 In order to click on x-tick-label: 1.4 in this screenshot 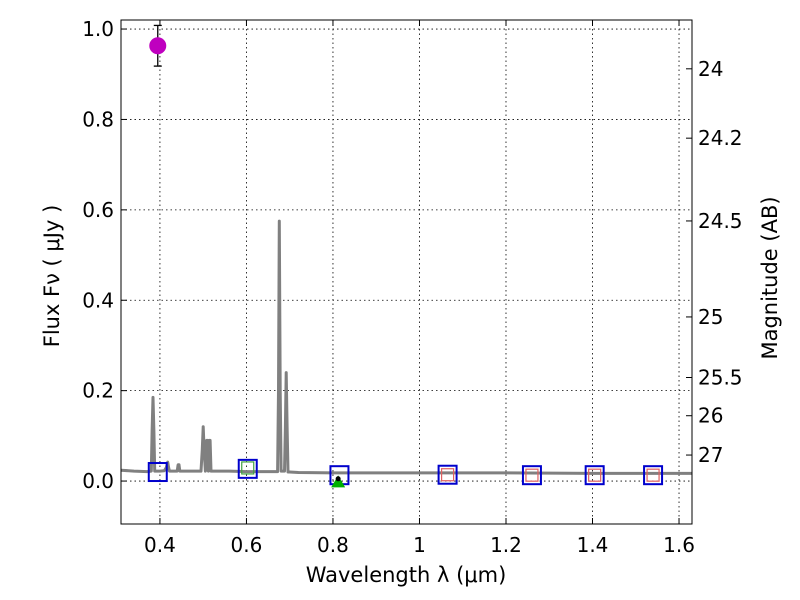, I will do `click(593, 545)`.